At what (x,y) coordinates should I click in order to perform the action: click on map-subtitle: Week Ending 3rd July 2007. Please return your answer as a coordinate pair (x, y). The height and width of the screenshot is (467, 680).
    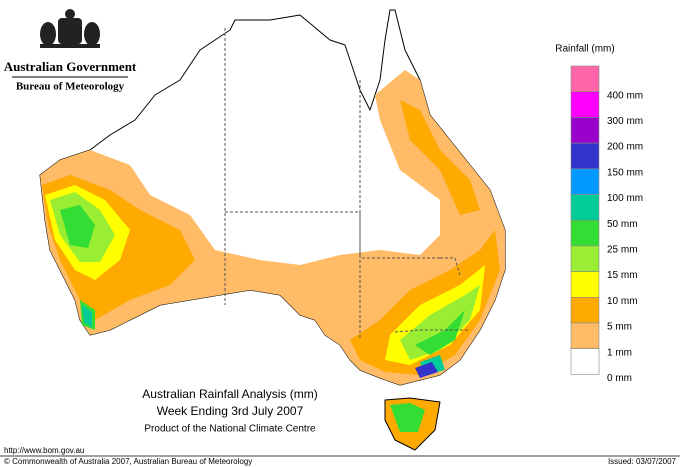
    Looking at the image, I should click on (230, 411).